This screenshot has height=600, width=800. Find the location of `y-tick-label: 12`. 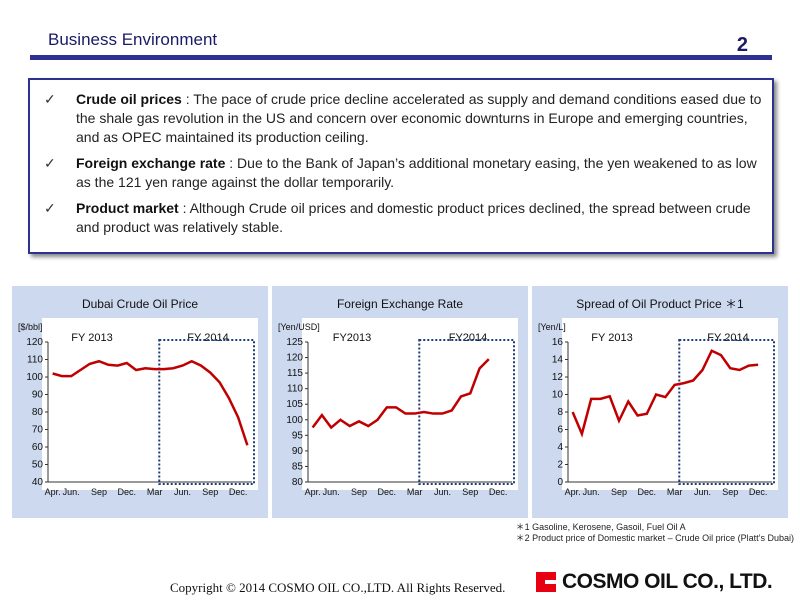

y-tick-label: 12 is located at coordinates (558, 377).